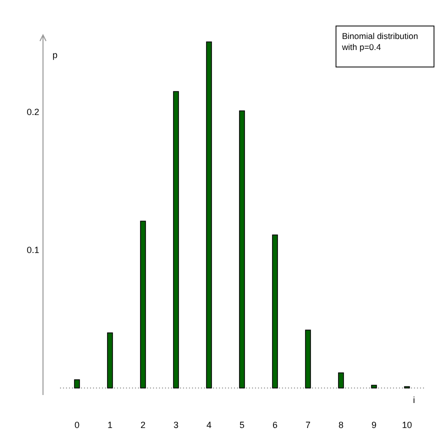 Image resolution: width=448 pixels, height=448 pixels. What do you see at coordinates (275, 425) in the screenshot?
I see `x-tick-label: 6` at bounding box center [275, 425].